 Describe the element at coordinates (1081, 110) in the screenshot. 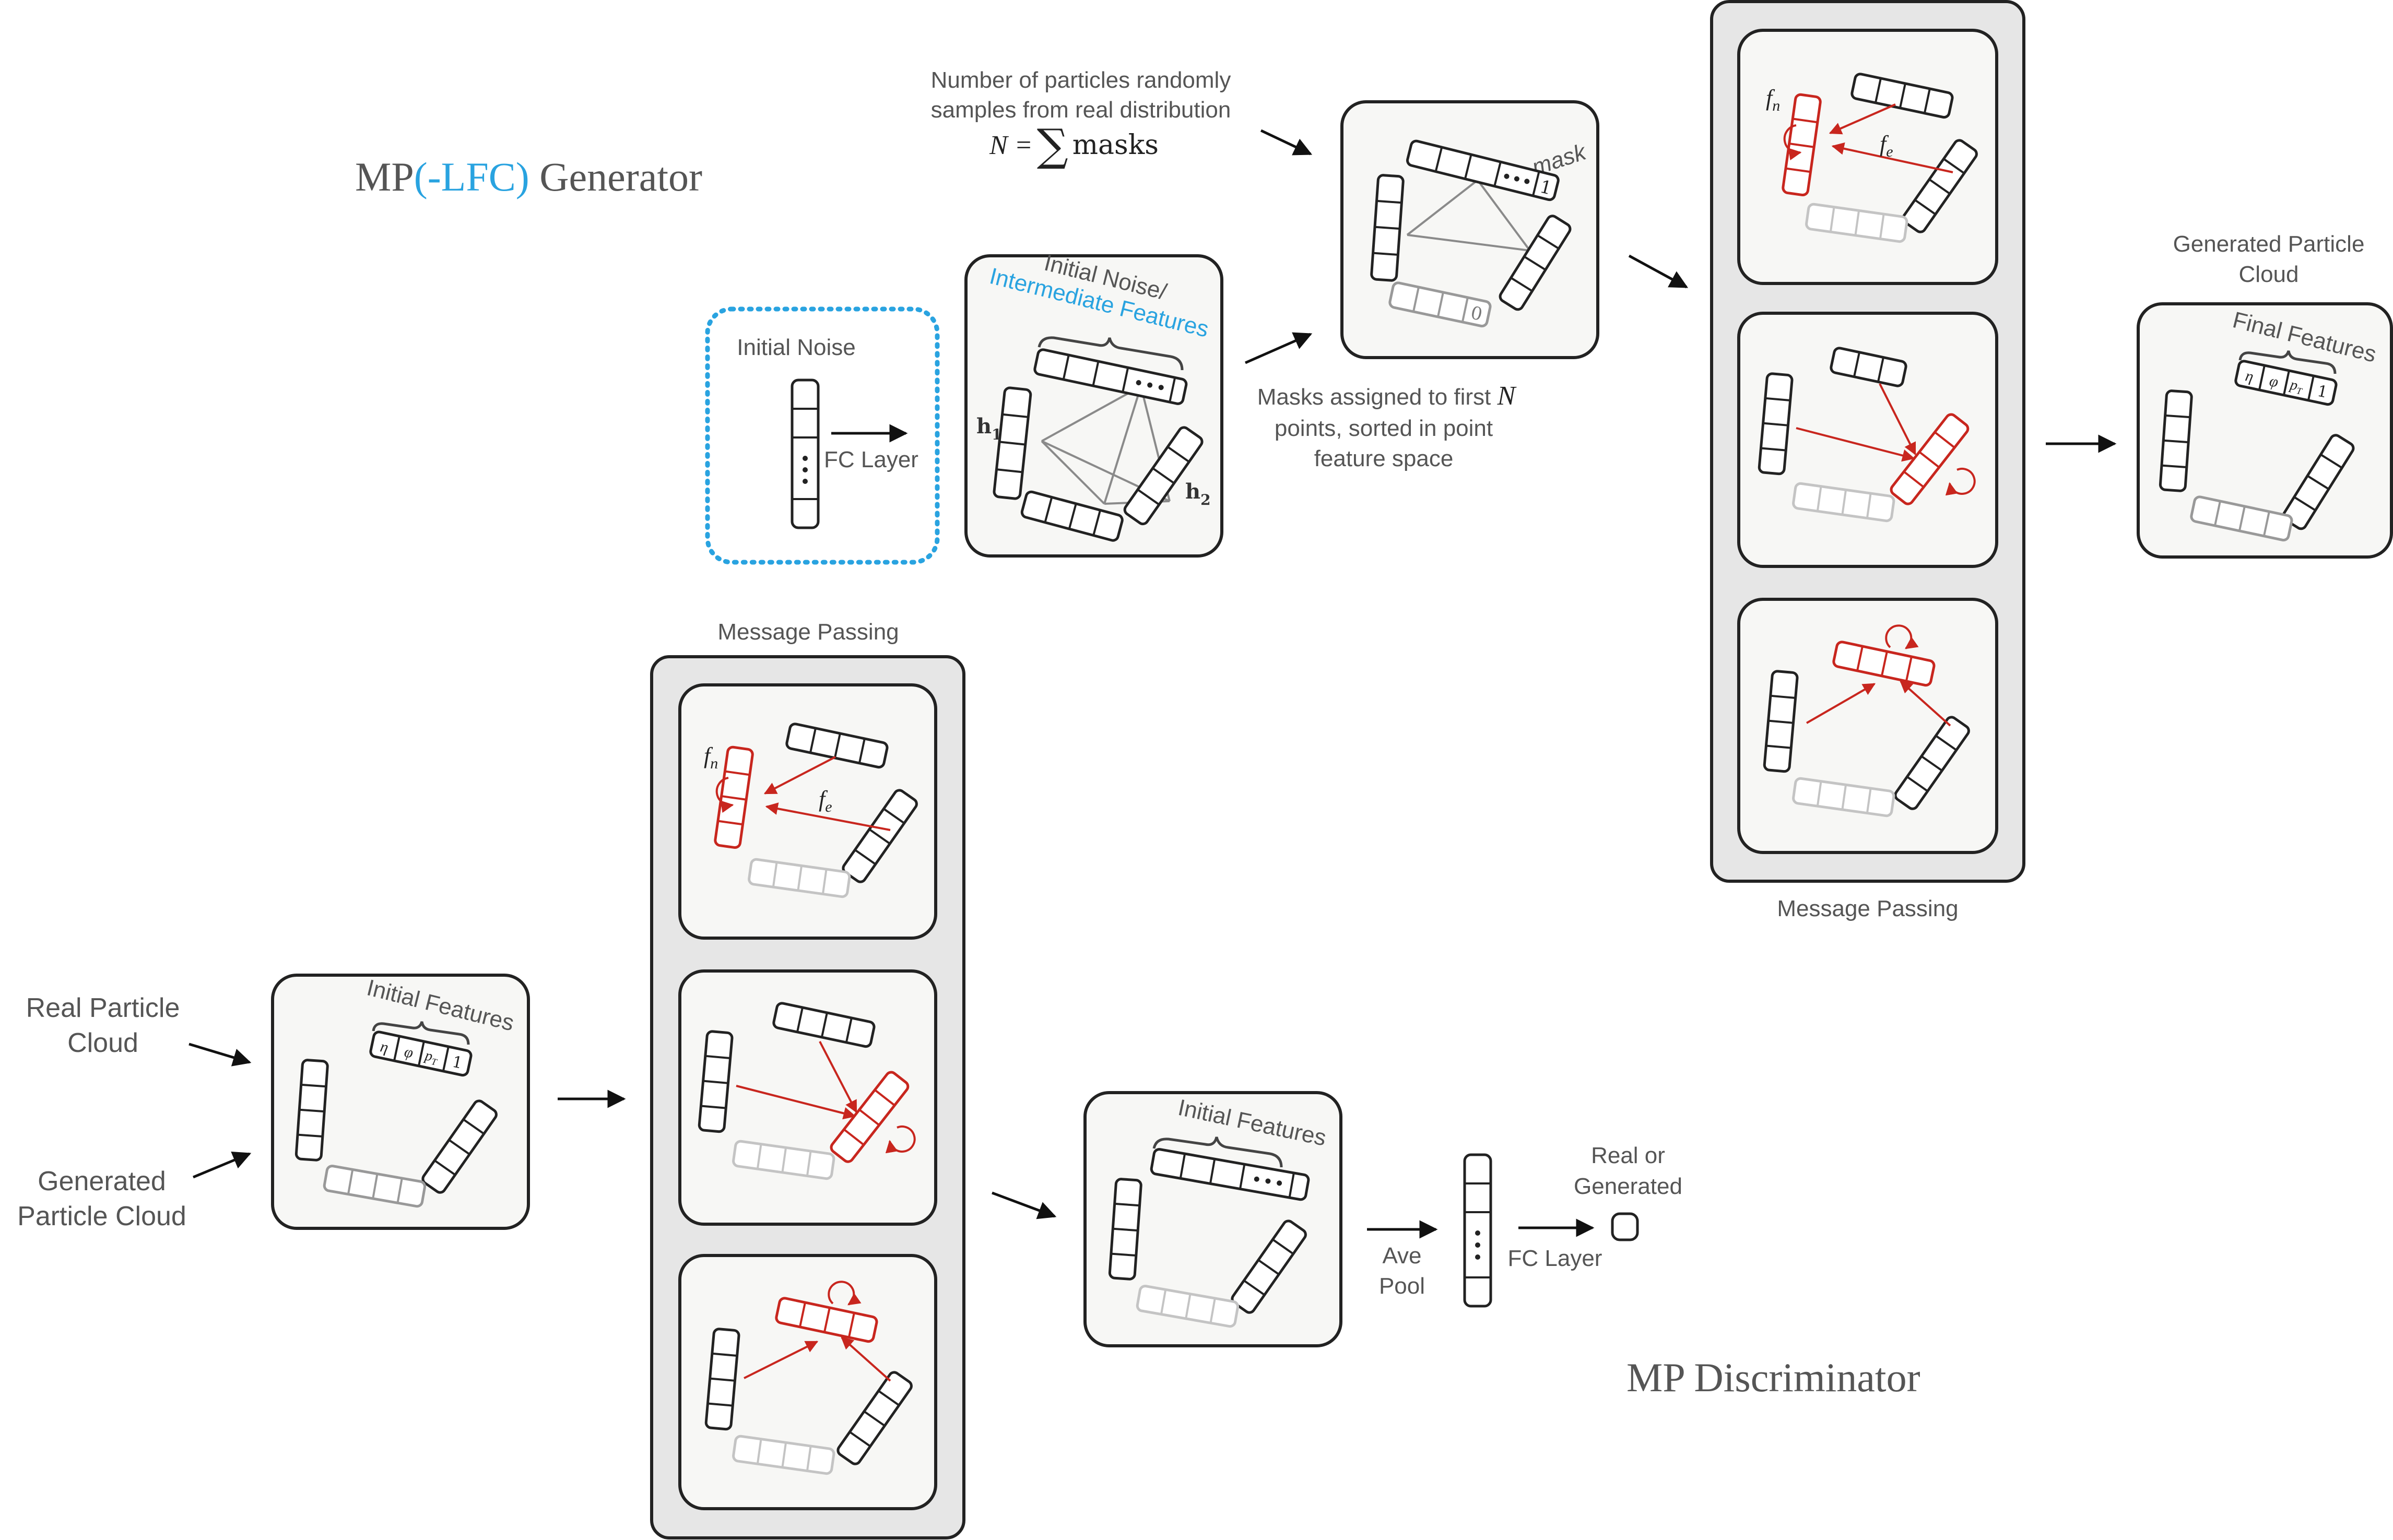

I see `num-particles-line2: samples from real distribution` at that location.